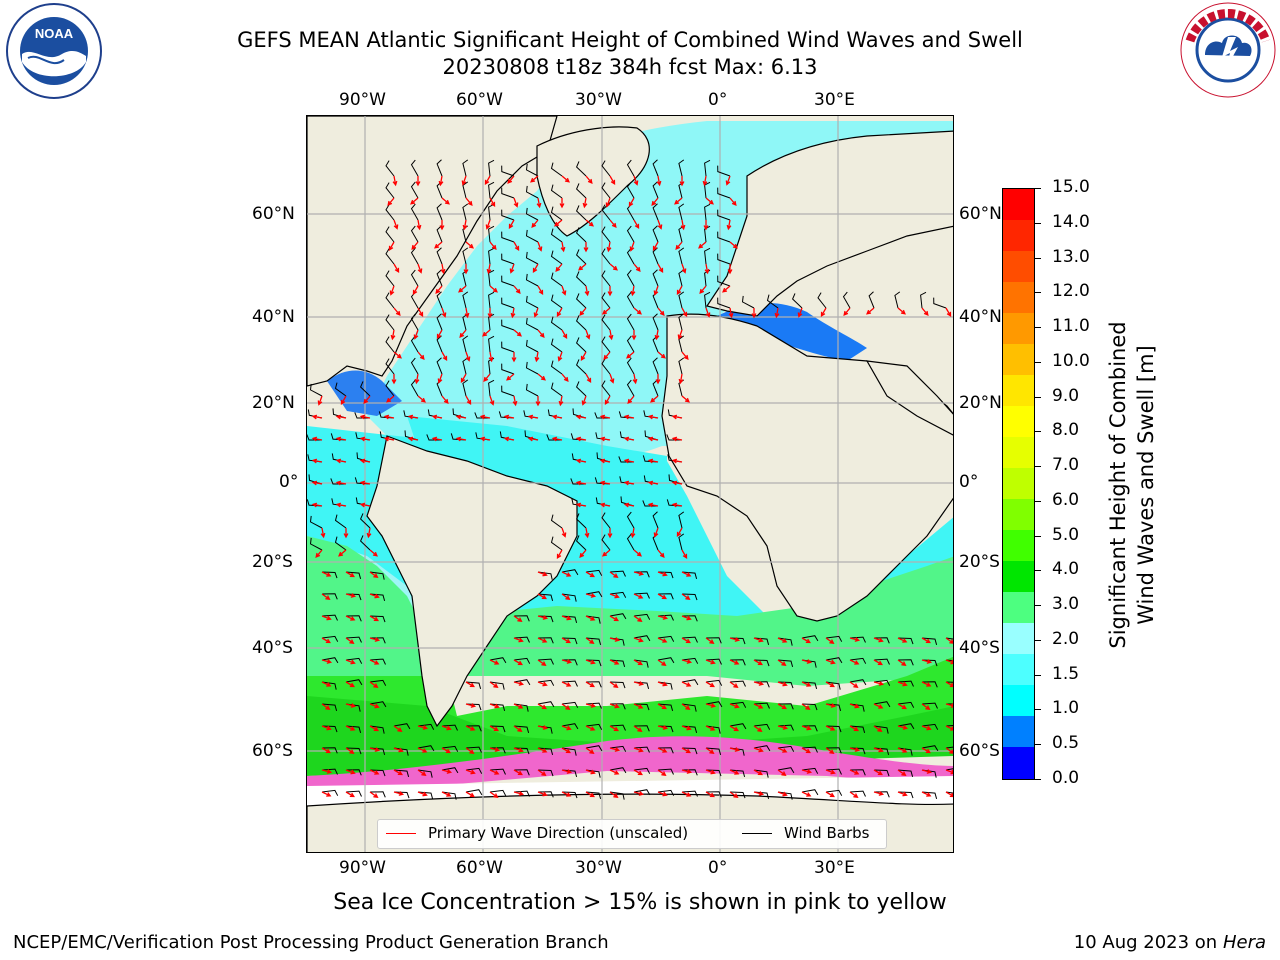 This screenshot has width=1280, height=960. What do you see at coordinates (273, 317) in the screenshot?
I see `lat-label-left: 40°N` at bounding box center [273, 317].